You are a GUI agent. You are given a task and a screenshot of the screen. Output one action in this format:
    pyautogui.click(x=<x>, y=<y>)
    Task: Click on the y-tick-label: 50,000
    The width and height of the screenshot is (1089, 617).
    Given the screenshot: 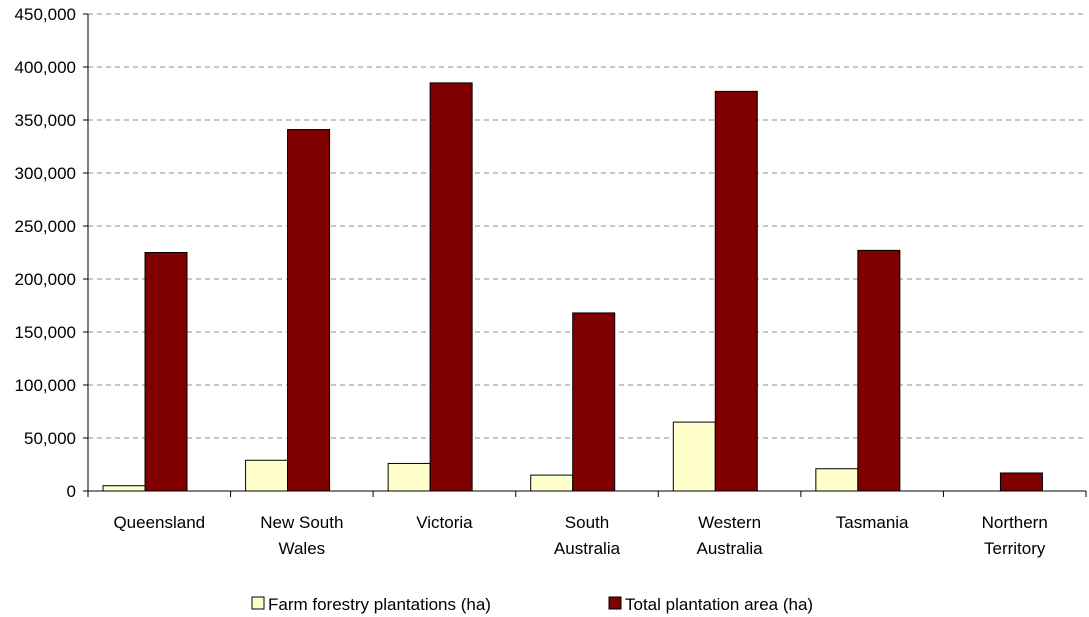 What is the action you would take?
    pyautogui.click(x=50, y=438)
    